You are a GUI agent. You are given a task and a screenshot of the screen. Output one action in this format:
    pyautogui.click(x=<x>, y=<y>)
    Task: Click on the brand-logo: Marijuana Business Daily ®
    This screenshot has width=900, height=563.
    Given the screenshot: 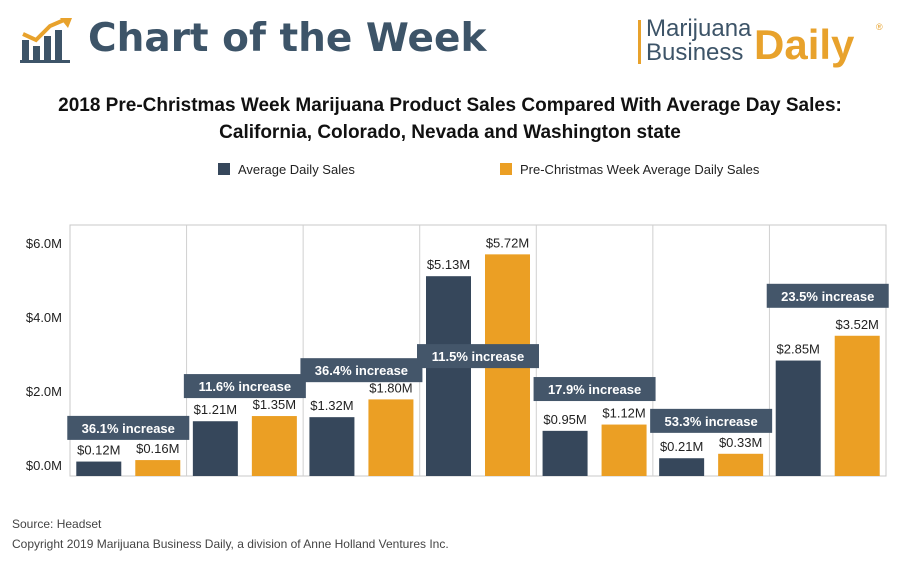 What is the action you would take?
    pyautogui.click(x=763, y=44)
    